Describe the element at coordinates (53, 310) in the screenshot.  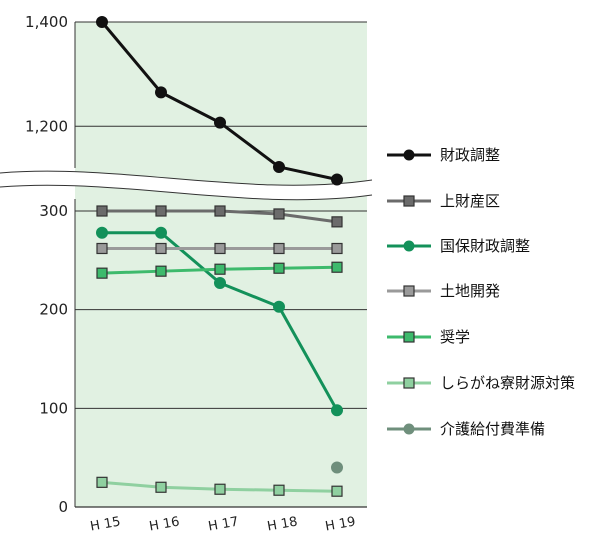
I see `y-tick-label: 200` at that location.